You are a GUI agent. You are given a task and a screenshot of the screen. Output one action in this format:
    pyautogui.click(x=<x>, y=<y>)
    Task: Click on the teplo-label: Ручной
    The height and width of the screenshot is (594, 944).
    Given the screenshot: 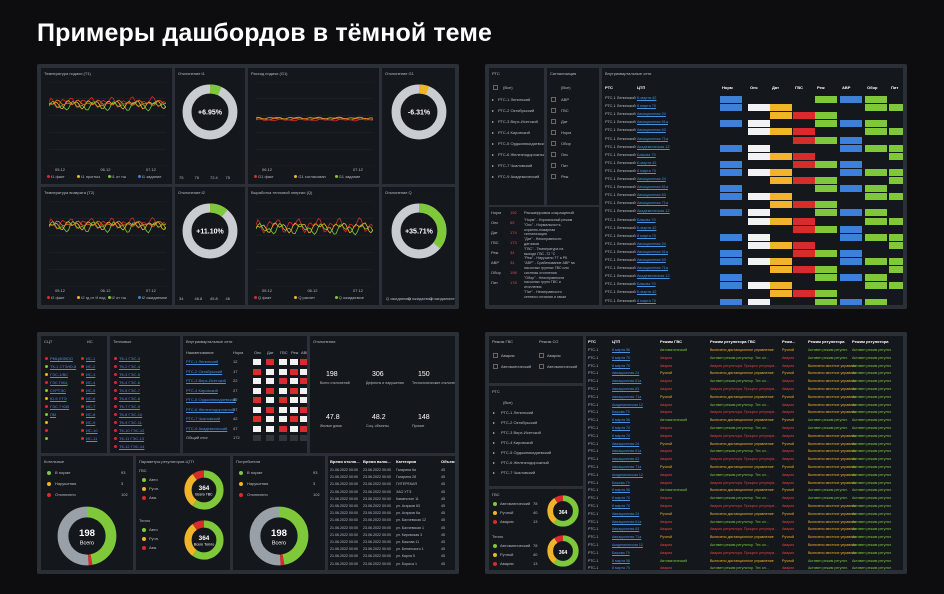 What is the action you would take?
    pyautogui.click(x=507, y=554)
    